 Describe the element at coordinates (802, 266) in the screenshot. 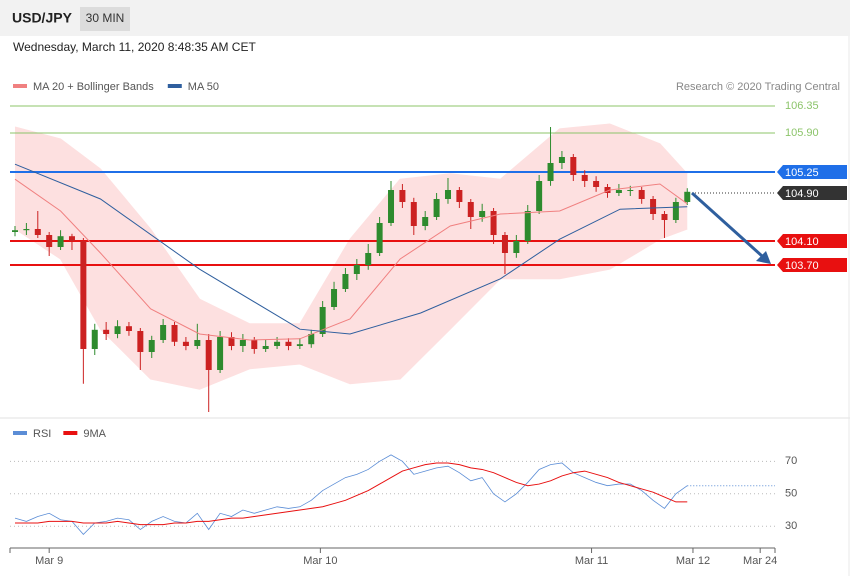

I see `level-label: 103.70` at that location.